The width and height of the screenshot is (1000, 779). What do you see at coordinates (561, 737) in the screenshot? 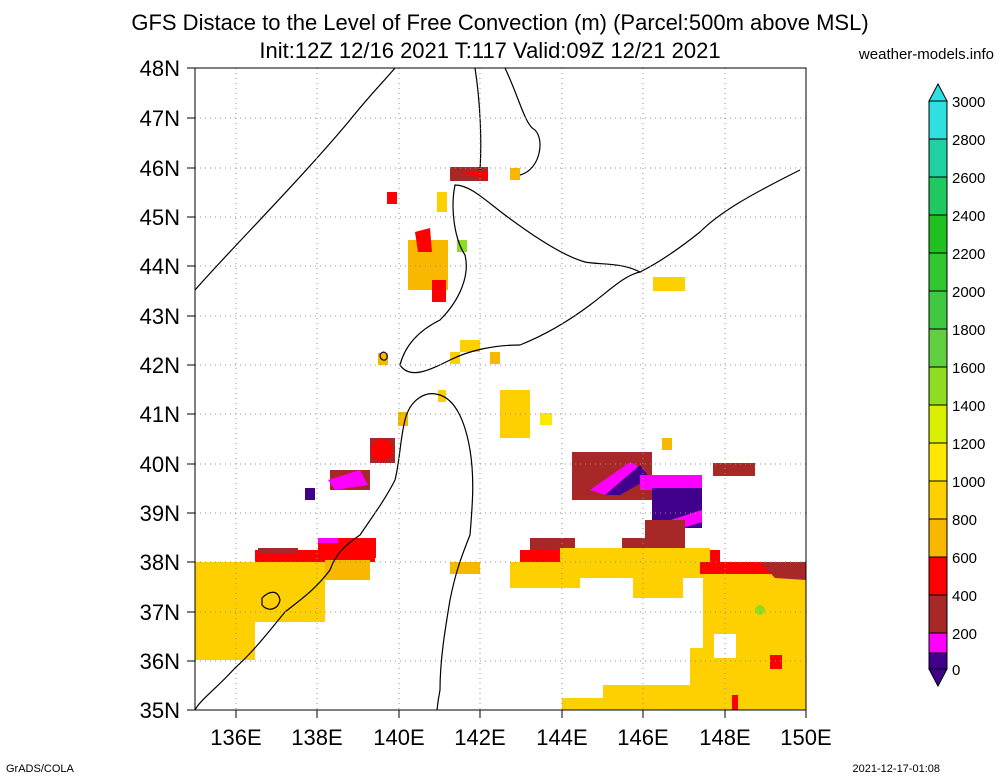
I see `lon-label: 144E` at bounding box center [561, 737].